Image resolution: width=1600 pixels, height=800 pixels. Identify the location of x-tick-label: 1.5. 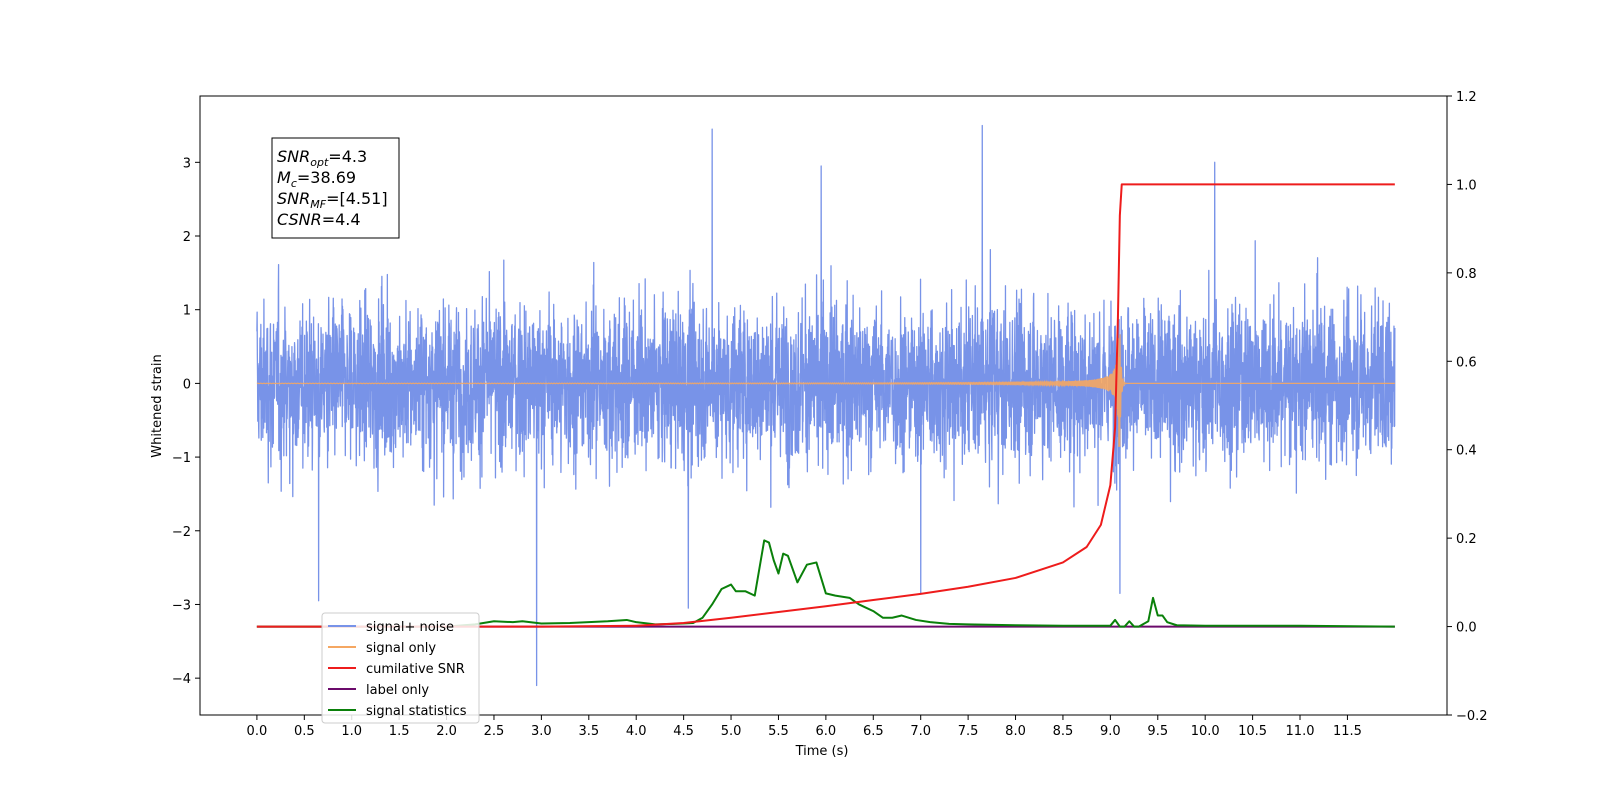
(399, 731).